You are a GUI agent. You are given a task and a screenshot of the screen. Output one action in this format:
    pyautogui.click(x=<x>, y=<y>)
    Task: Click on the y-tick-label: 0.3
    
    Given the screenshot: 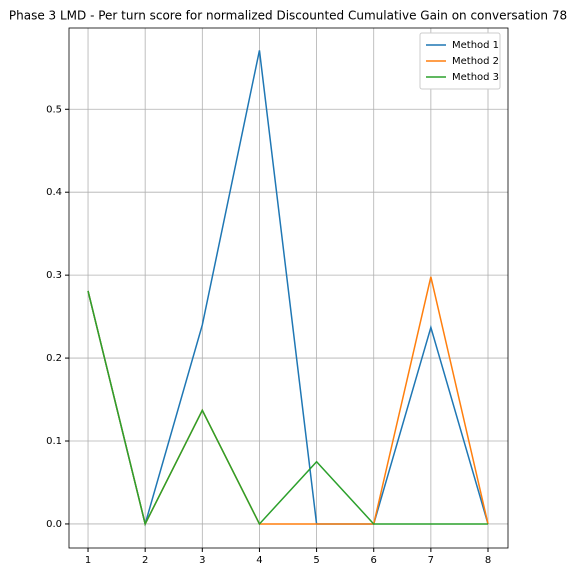 What is the action you would take?
    pyautogui.click(x=54, y=275)
    